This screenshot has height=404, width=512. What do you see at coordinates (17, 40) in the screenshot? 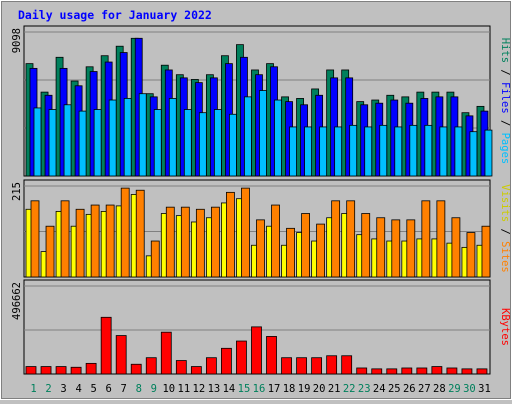
I see `y-max-label: 9098` at bounding box center [17, 40].